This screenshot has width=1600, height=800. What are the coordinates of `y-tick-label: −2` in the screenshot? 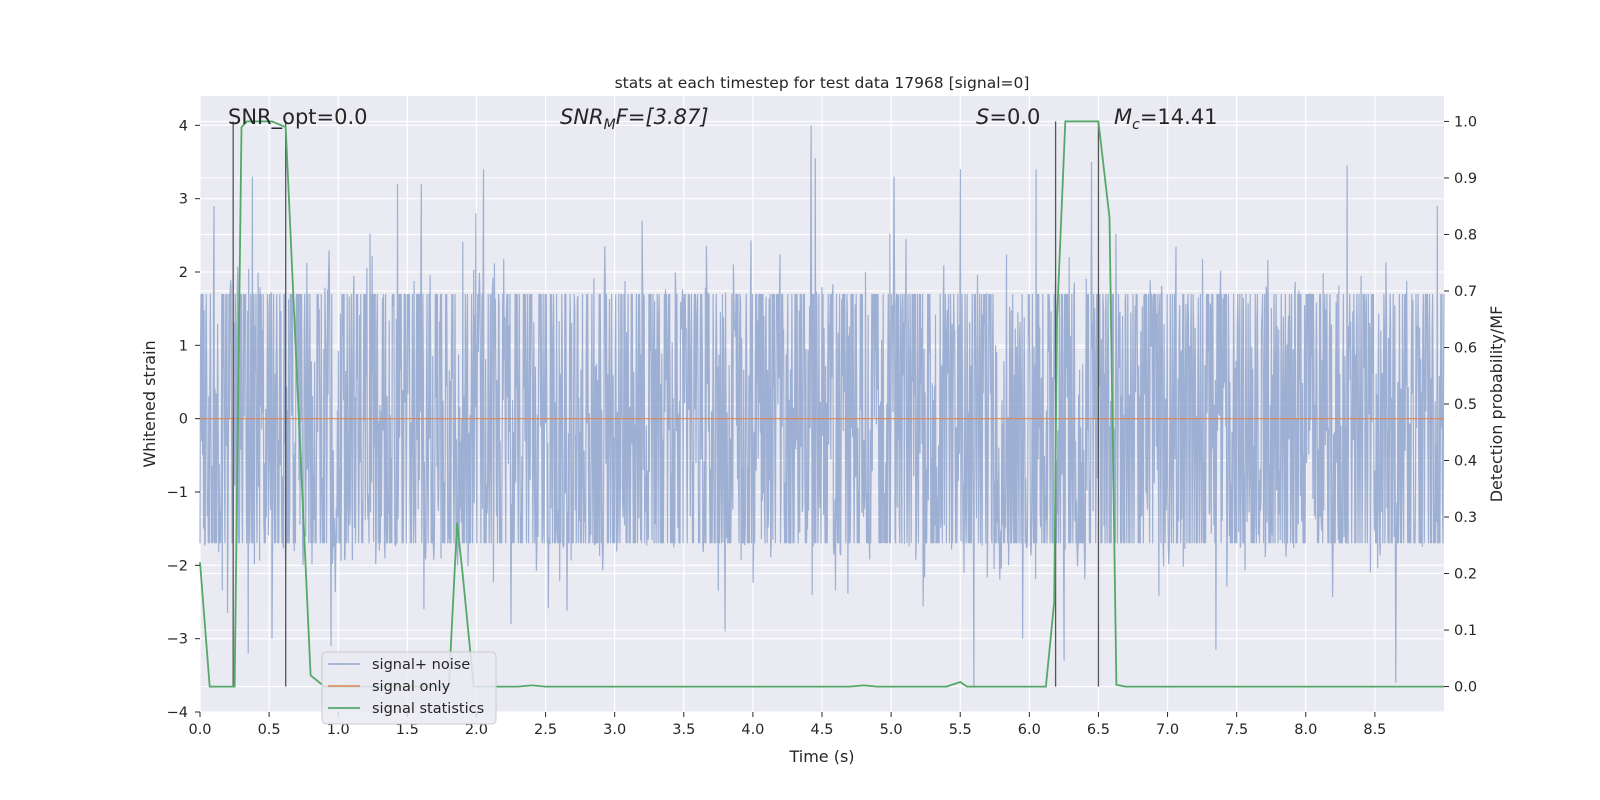 It's located at (177, 566).